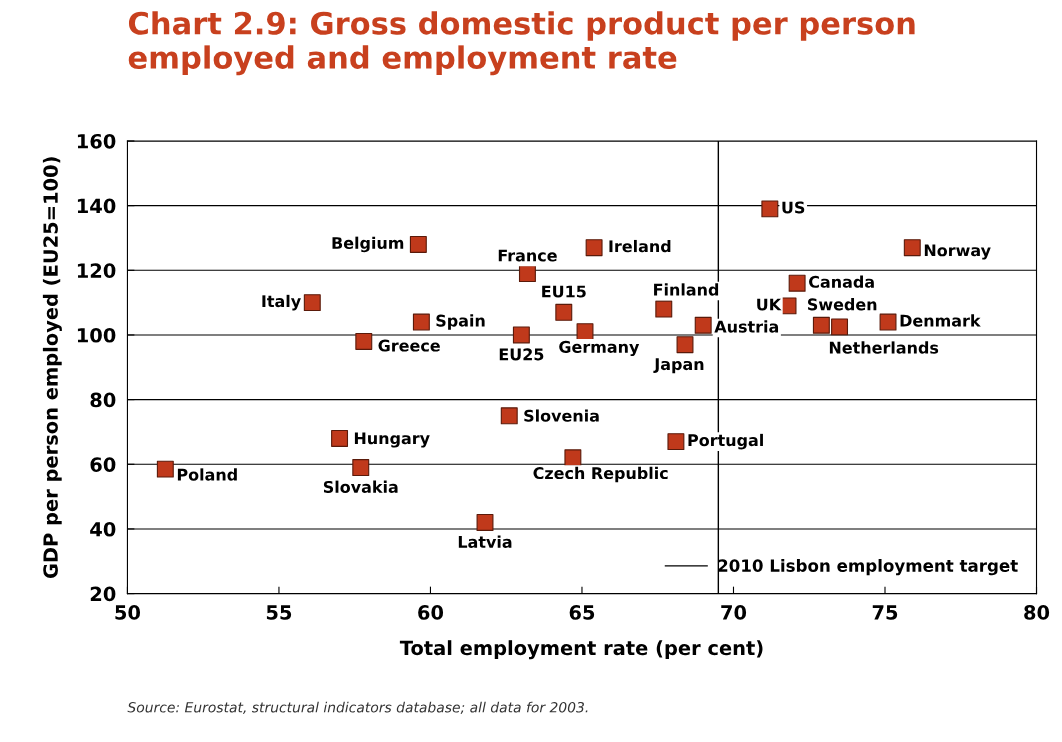 The image size is (1062, 742). I want to click on series-label: Canada, so click(841, 281).